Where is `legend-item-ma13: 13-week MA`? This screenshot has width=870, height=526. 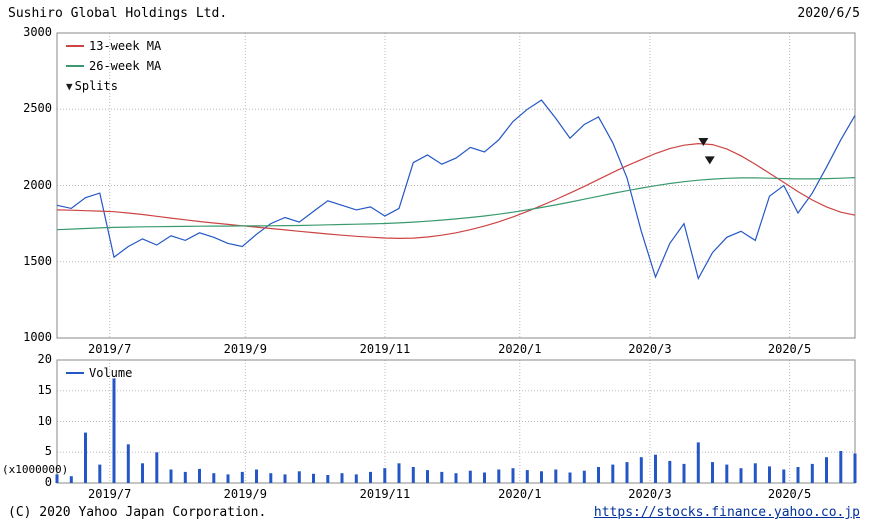
legend-item-ma13: 13-week MA is located at coordinates (113, 46).